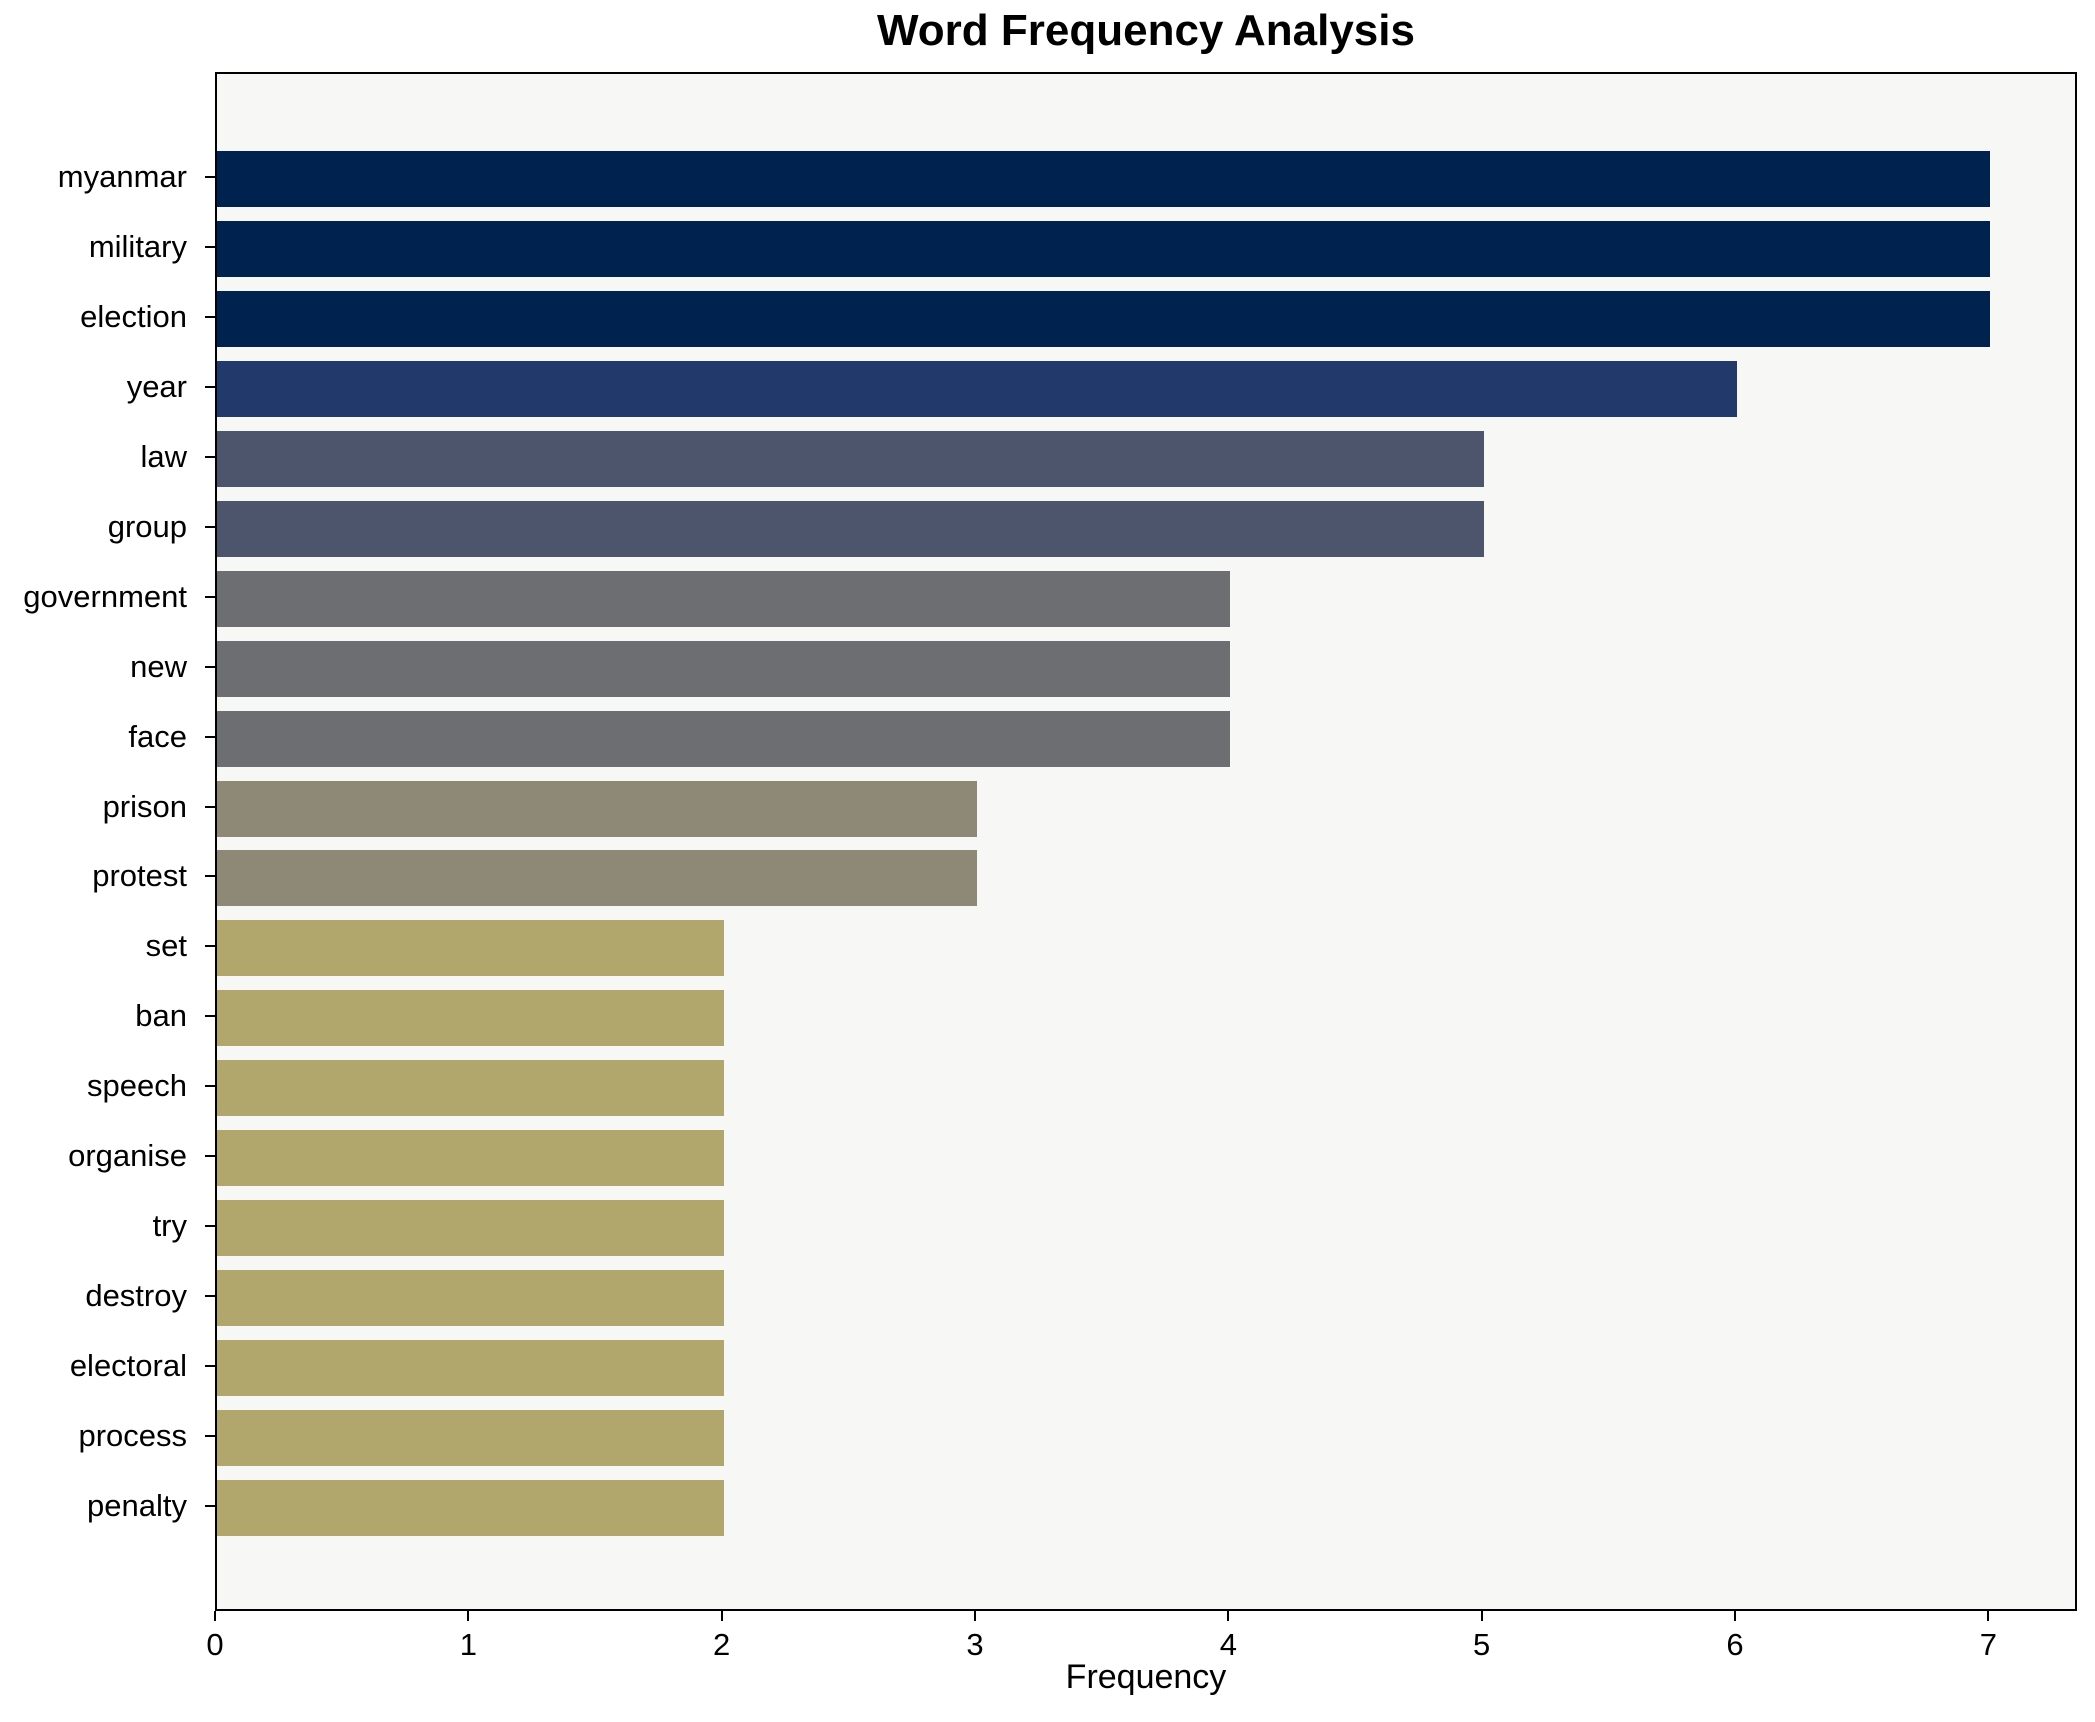  What do you see at coordinates (1228, 1644) in the screenshot?
I see `x-tick-label: 4` at bounding box center [1228, 1644].